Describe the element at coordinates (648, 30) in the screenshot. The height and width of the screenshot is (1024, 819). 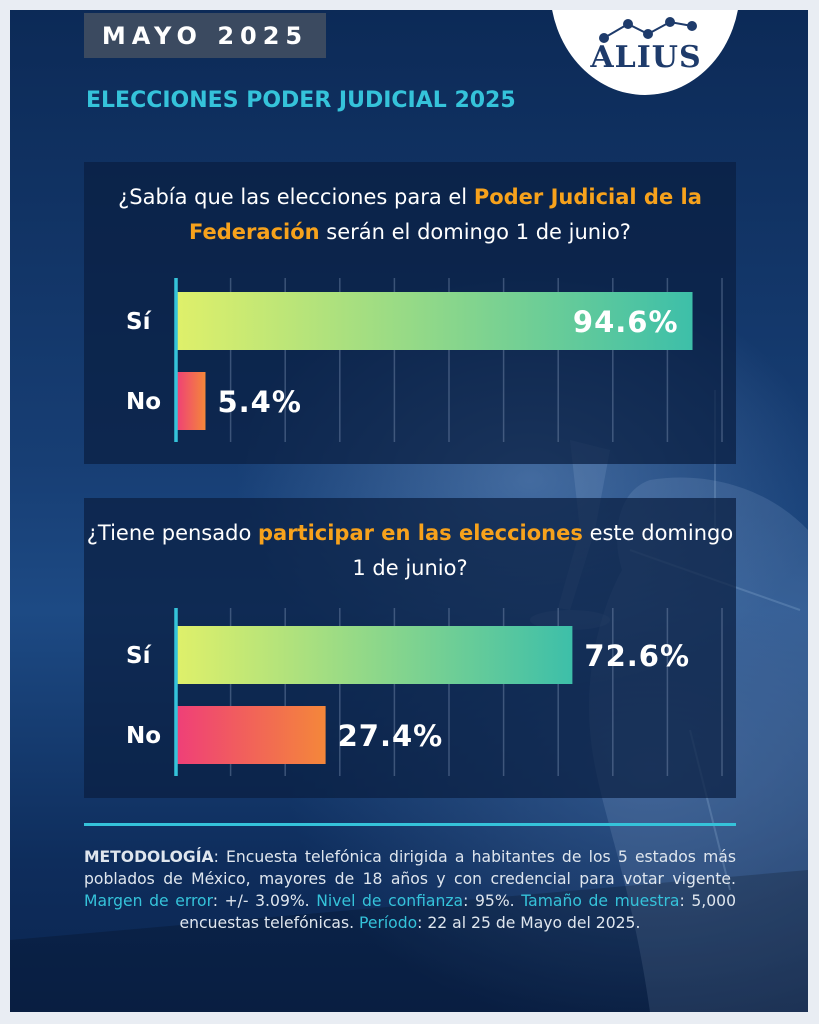
I see `network-nodes-icon` at that location.